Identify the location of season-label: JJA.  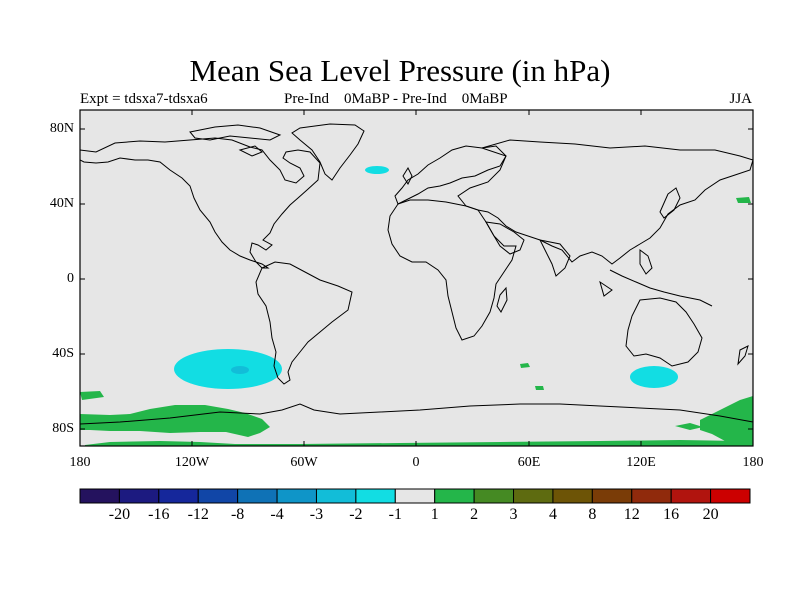
(740, 99).